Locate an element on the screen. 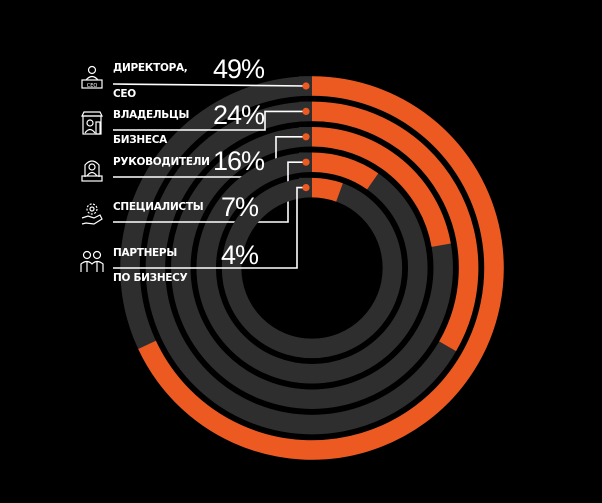 This screenshot has height=503, width=602. value-label: 4% is located at coordinates (240, 255).